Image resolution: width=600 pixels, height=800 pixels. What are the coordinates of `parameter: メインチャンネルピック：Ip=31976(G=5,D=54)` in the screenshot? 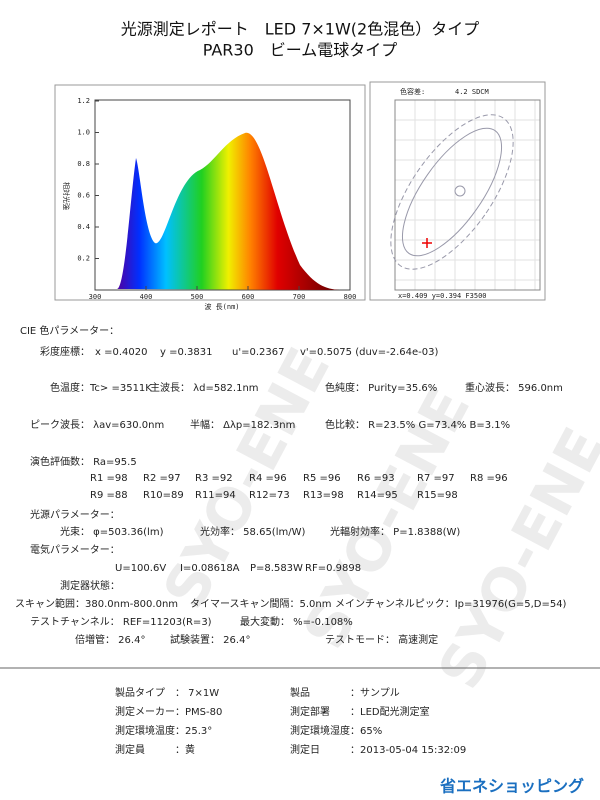 It's located at (451, 604).